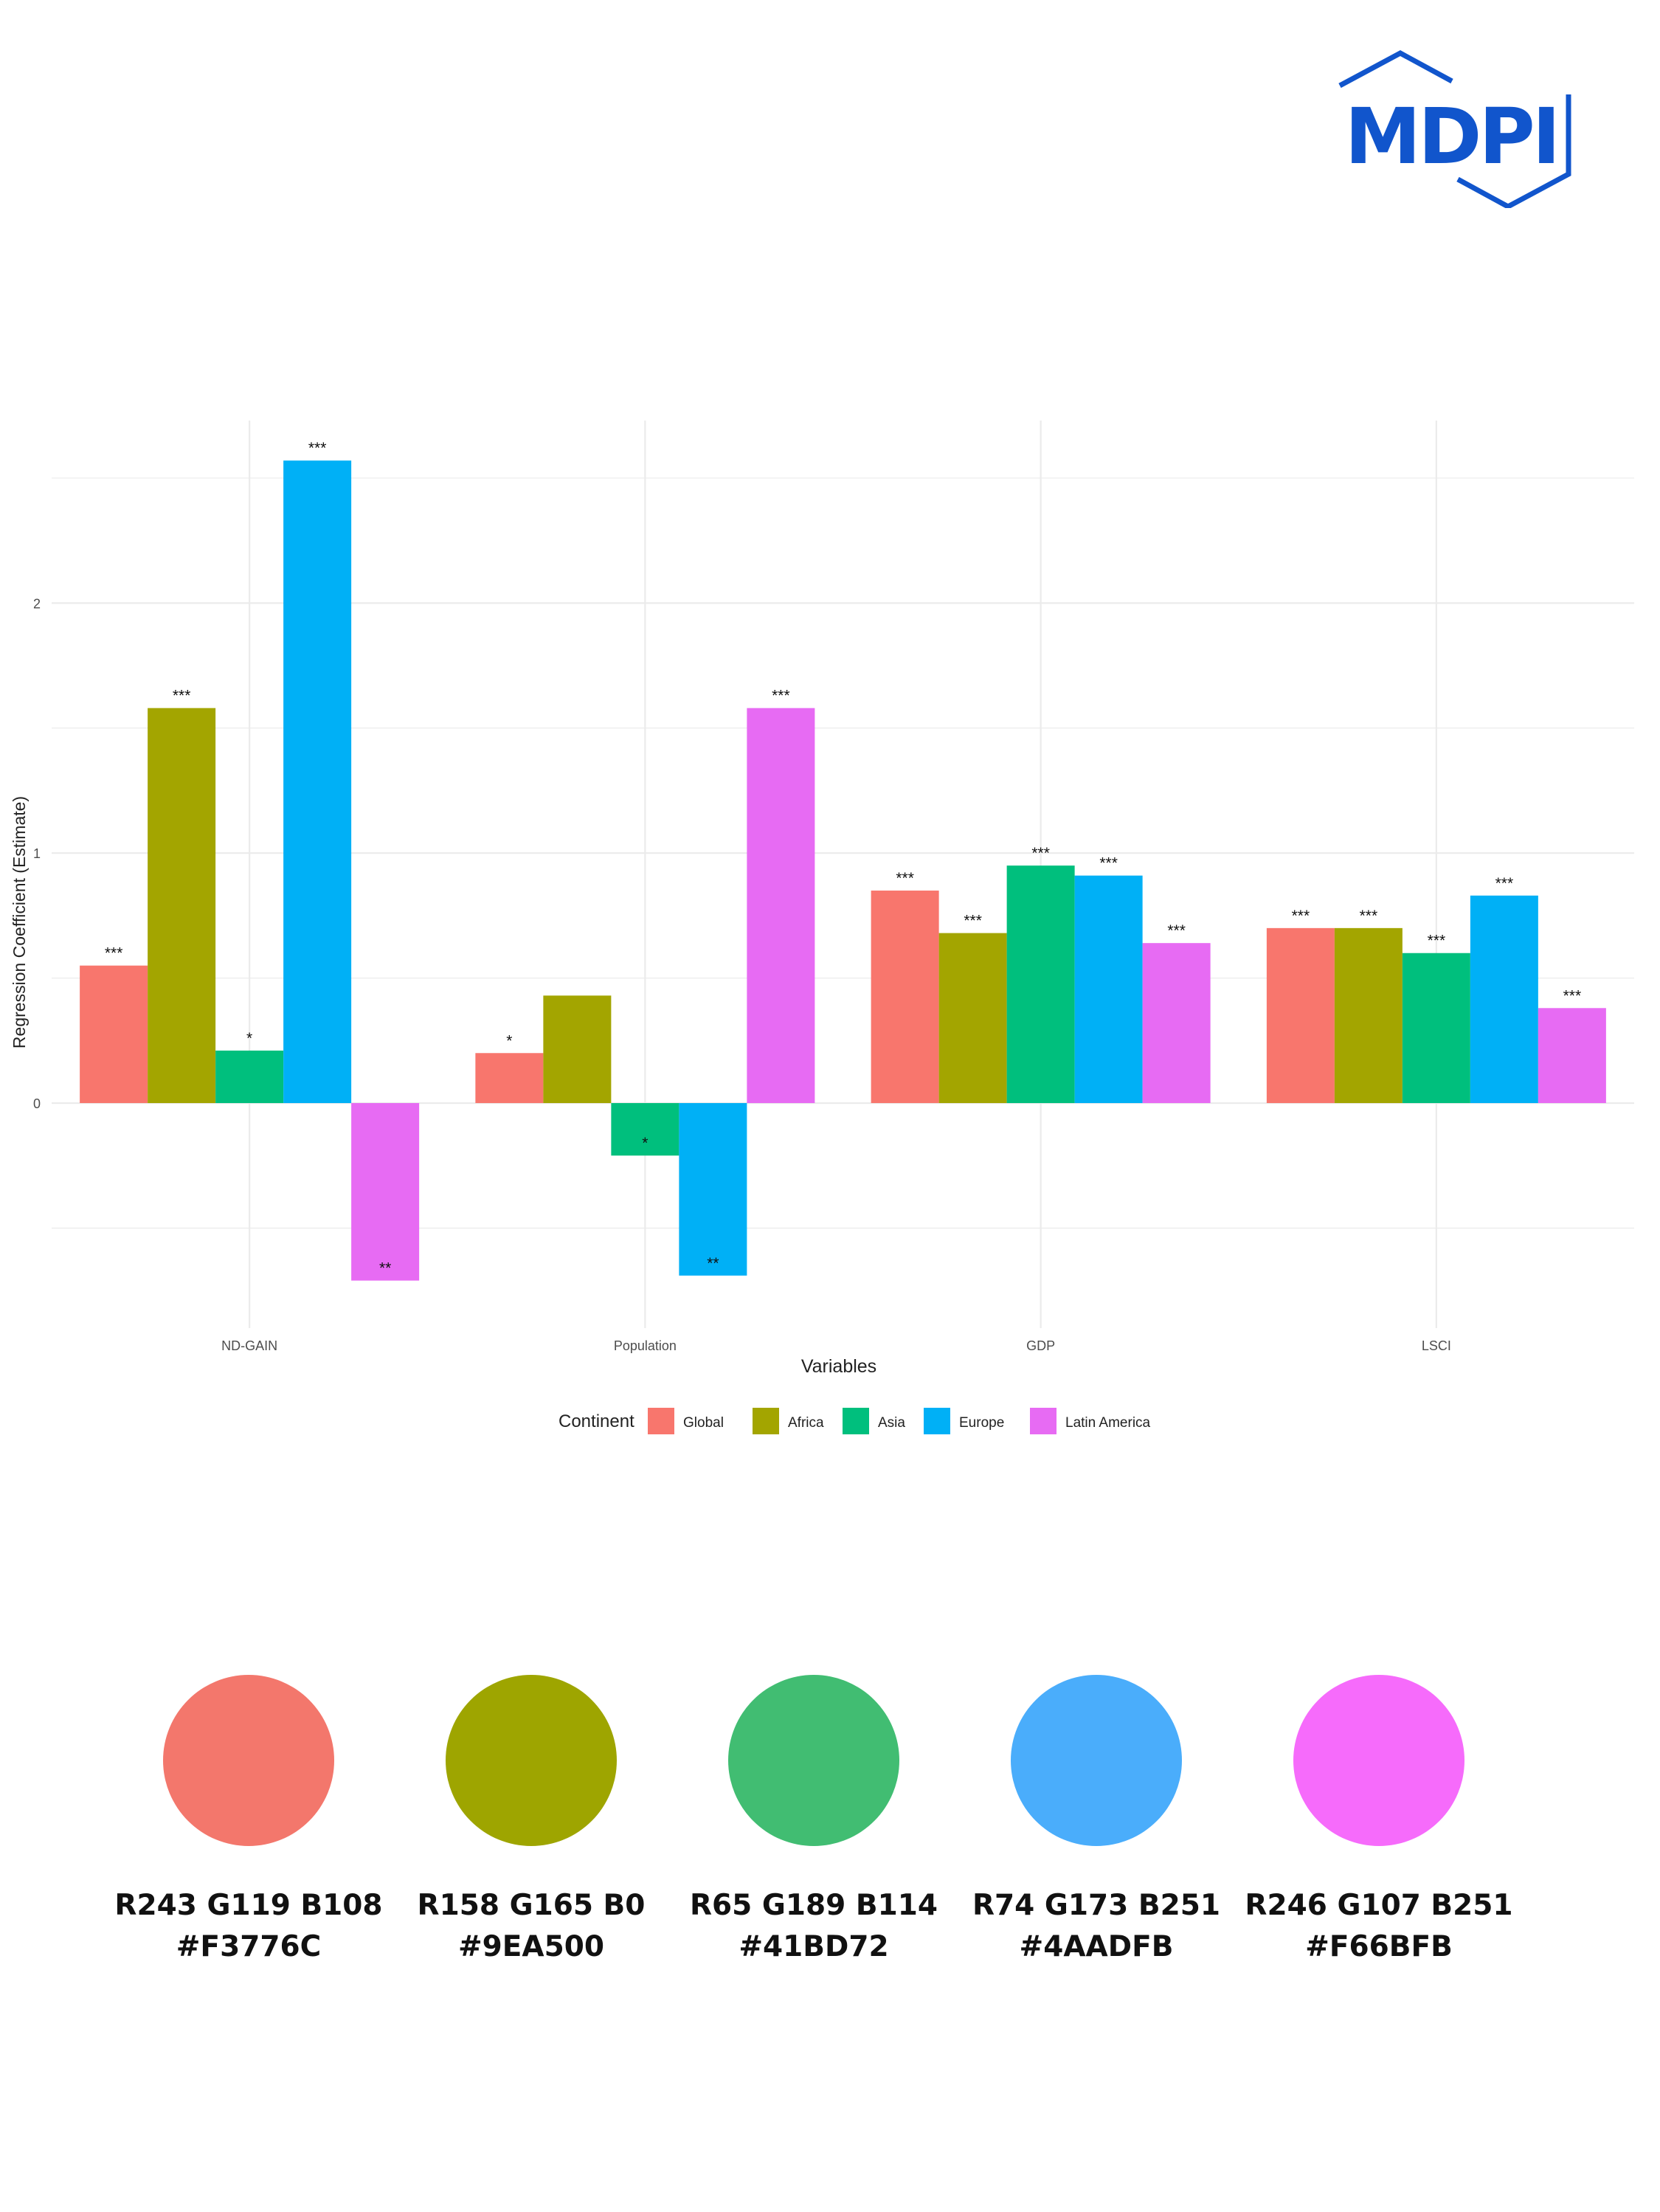  Describe the element at coordinates (385, 1192) in the screenshot. I see `bar-latin-america-nd-gain` at that location.